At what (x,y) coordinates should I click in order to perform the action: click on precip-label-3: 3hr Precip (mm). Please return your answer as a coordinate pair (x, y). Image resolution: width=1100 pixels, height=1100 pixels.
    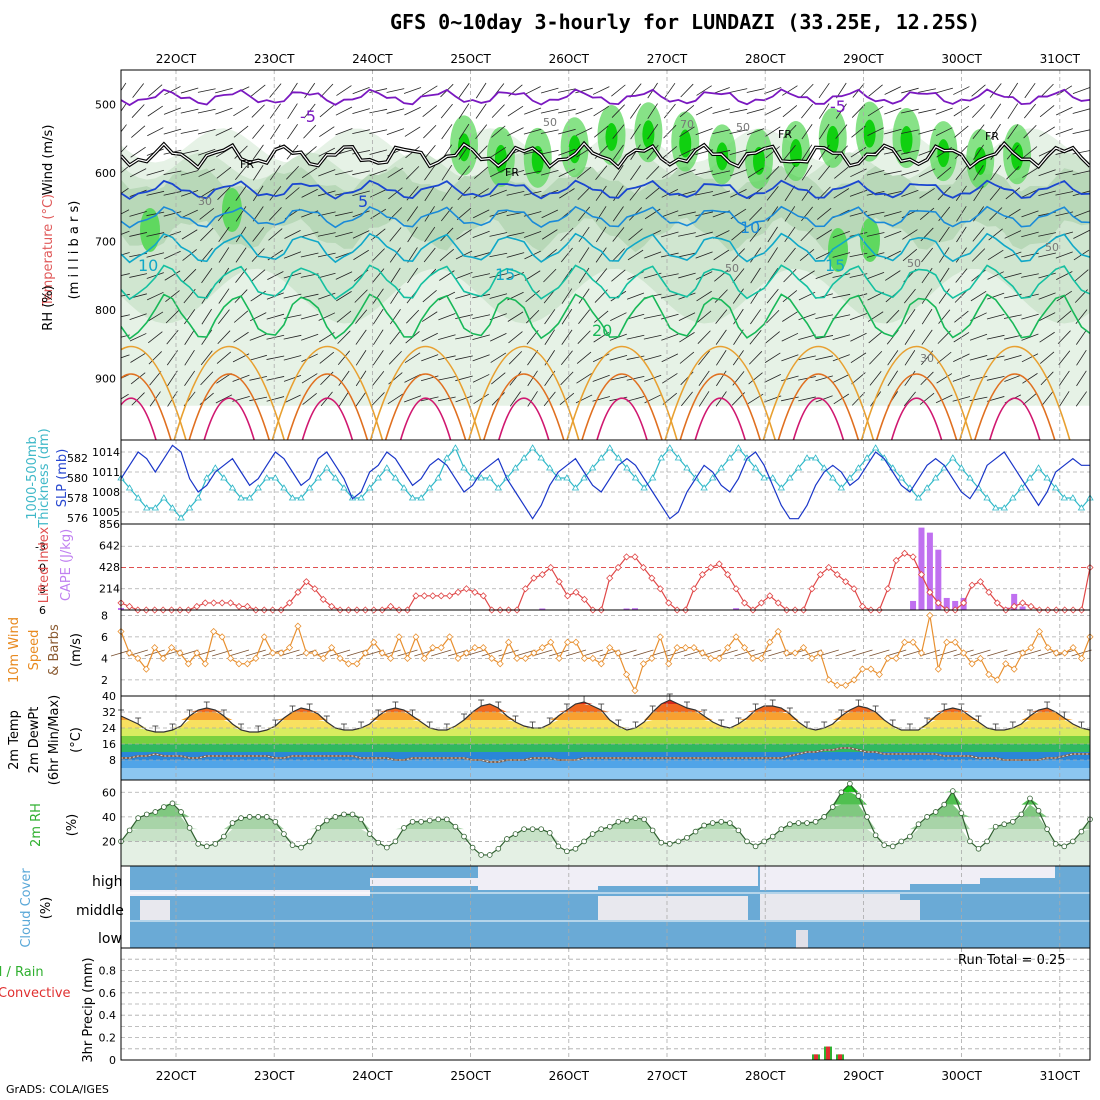
    Looking at the image, I should click on (88, 1009).